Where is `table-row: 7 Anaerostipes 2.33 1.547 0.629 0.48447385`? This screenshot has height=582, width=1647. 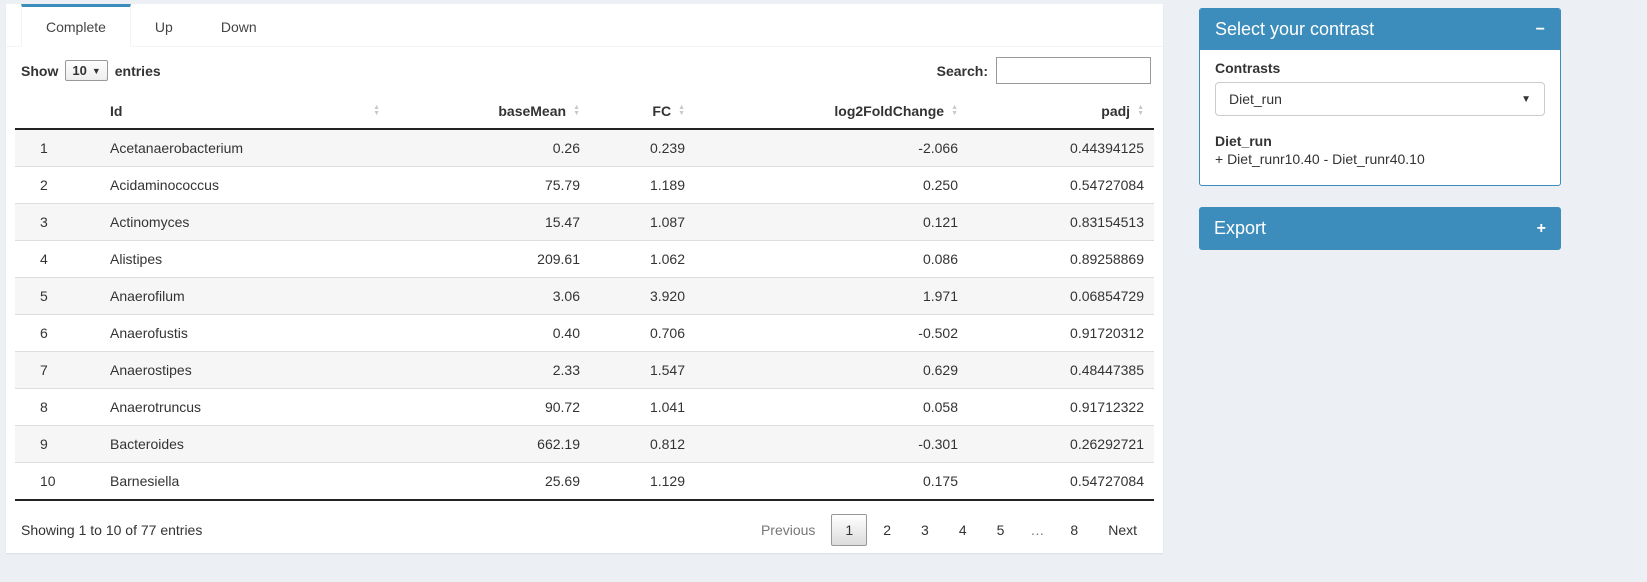
table-row: 7 Anaerostipes 2.33 1.547 0.629 0.48447385 is located at coordinates (584, 370).